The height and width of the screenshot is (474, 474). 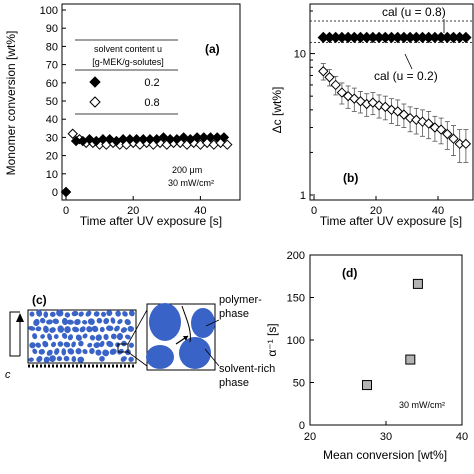 I want to click on zoom-box, so click(x=123, y=348).